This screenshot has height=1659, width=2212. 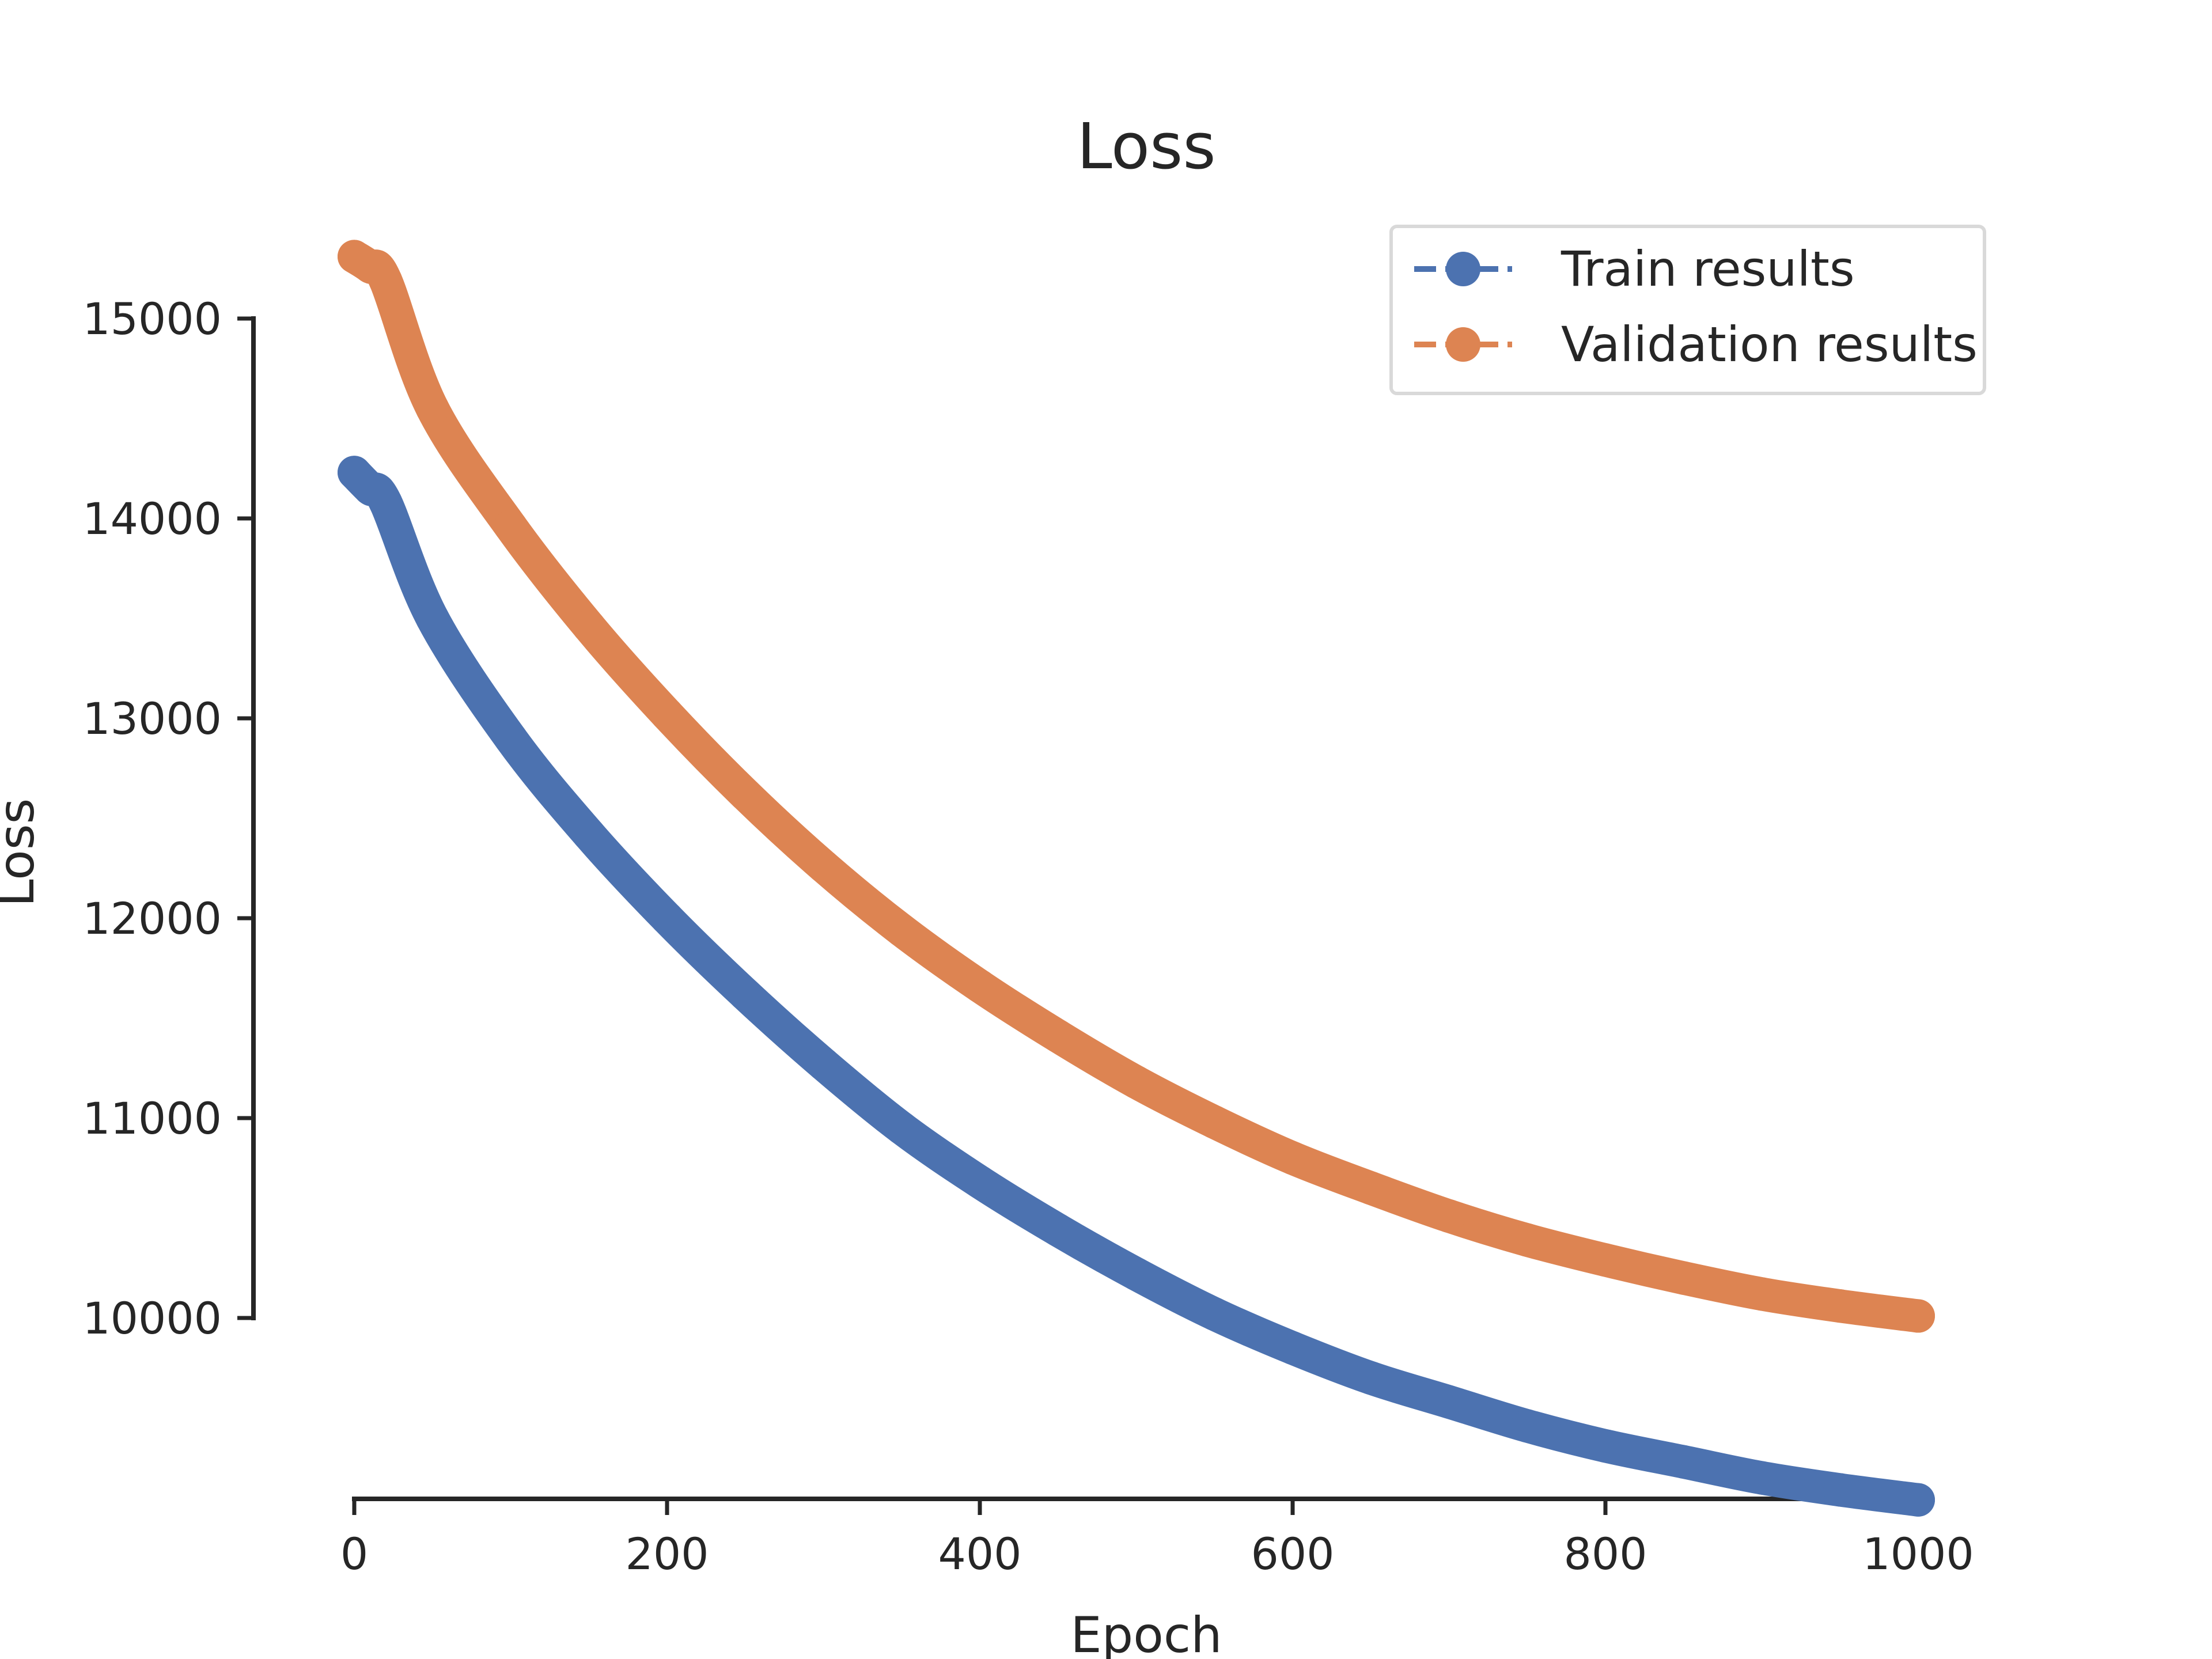 I want to click on x-tick-label: 800, so click(x=1605, y=1554).